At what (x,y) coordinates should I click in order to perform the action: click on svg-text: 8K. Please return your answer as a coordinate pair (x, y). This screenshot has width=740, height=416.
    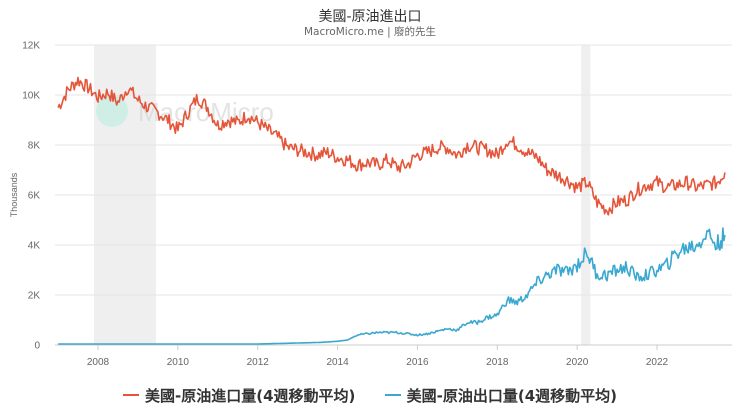
    Looking at the image, I should click on (34, 146).